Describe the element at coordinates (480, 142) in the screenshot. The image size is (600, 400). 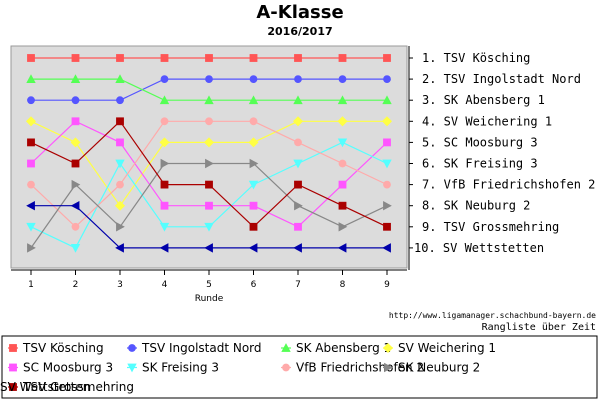
I see `rank-label: 5. SC Moosburg 3` at that location.